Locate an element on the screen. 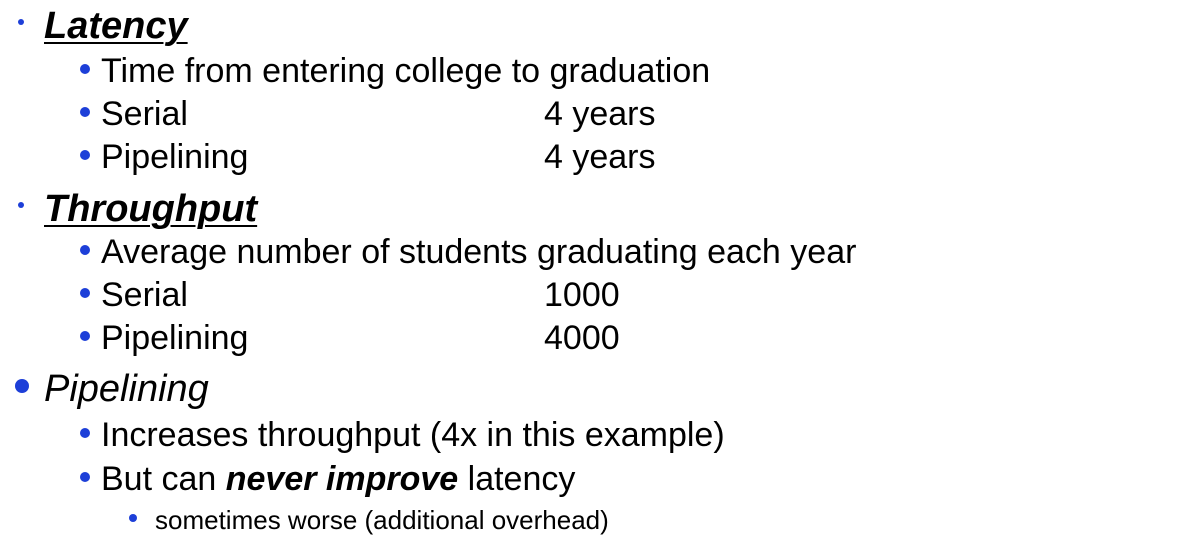 This screenshot has width=1183, height=548. heading-bullet-throughput is located at coordinates (21, 205).